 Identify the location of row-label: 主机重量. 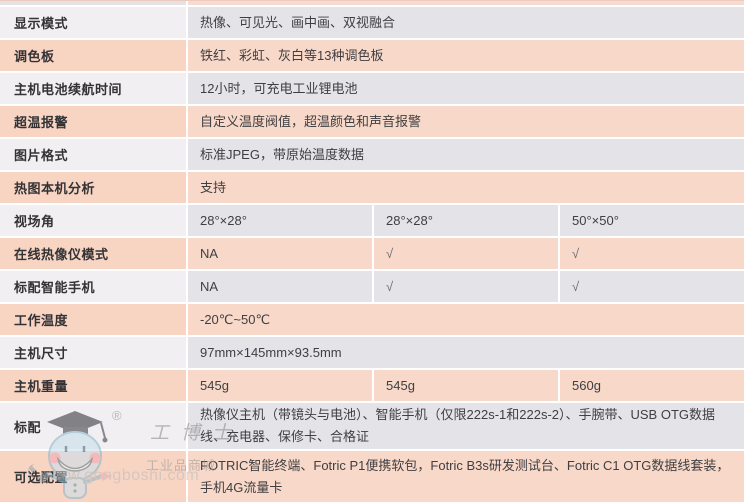
(93, 385).